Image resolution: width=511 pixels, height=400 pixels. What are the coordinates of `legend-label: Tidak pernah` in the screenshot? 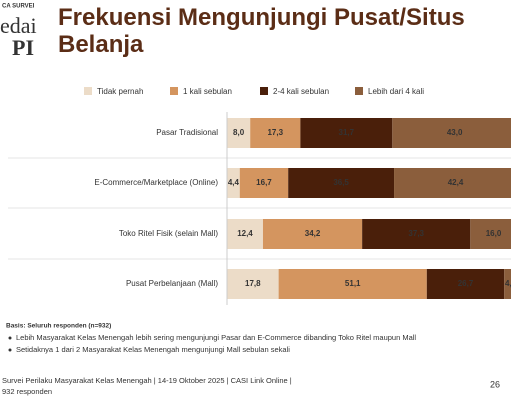 It's located at (120, 91).